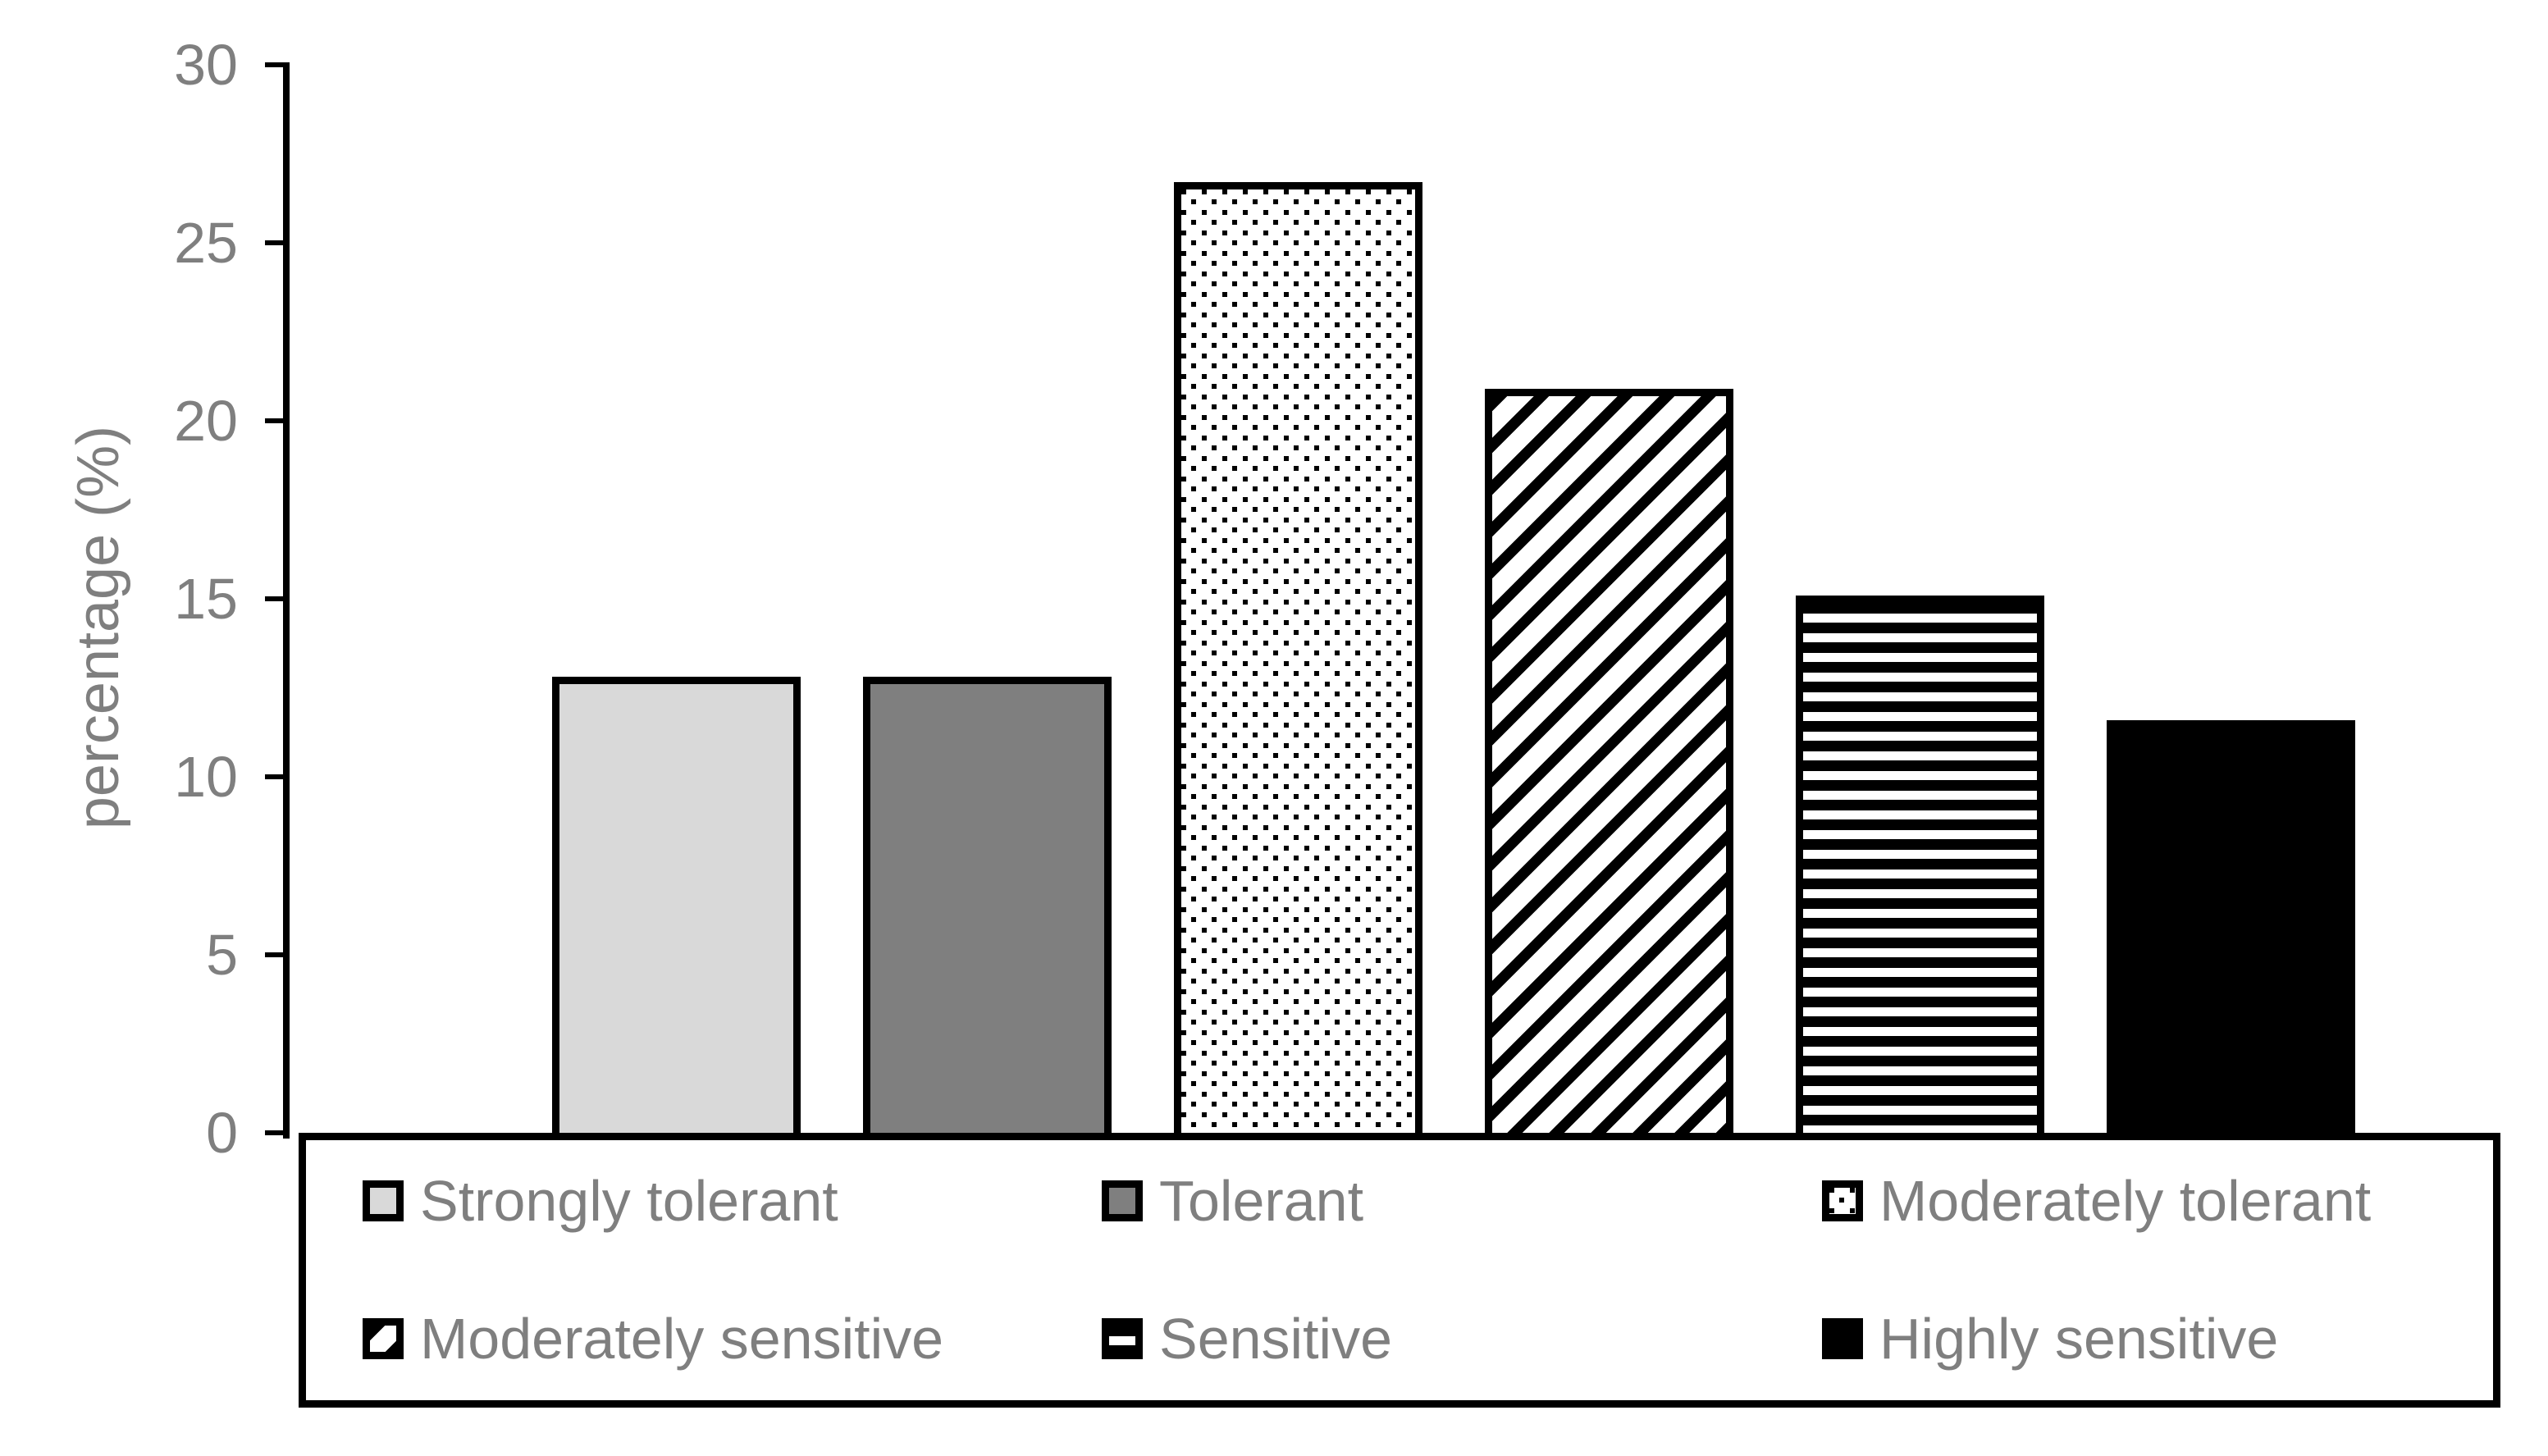 Image resolution: width=2548 pixels, height=1456 pixels. Describe the element at coordinates (222, 1133) in the screenshot. I see `y-tick-label-0: 0` at that location.